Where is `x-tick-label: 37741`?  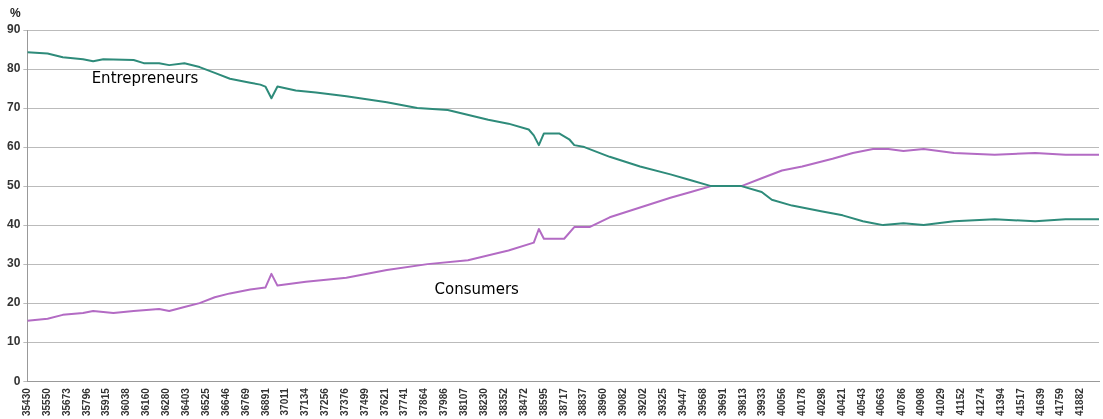
x-tick-label: 37741 is located at coordinates (404, 401).